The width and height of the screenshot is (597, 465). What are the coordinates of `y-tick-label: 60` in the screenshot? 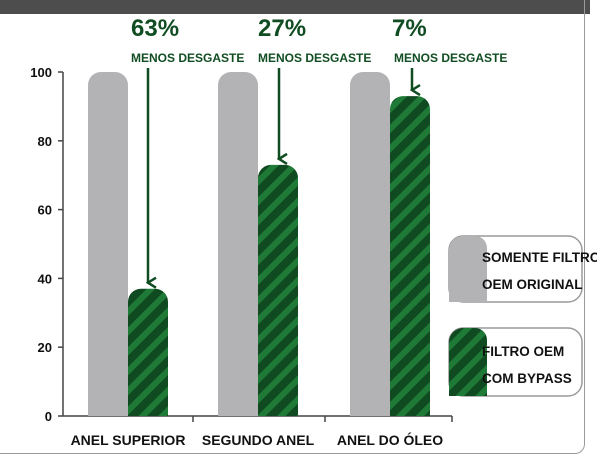 It's located at (45, 210).